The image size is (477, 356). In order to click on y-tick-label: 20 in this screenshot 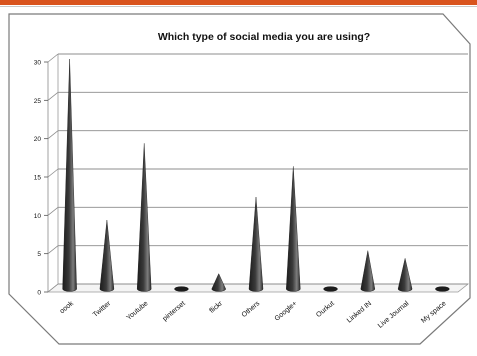, I will do `click(38, 139)`.